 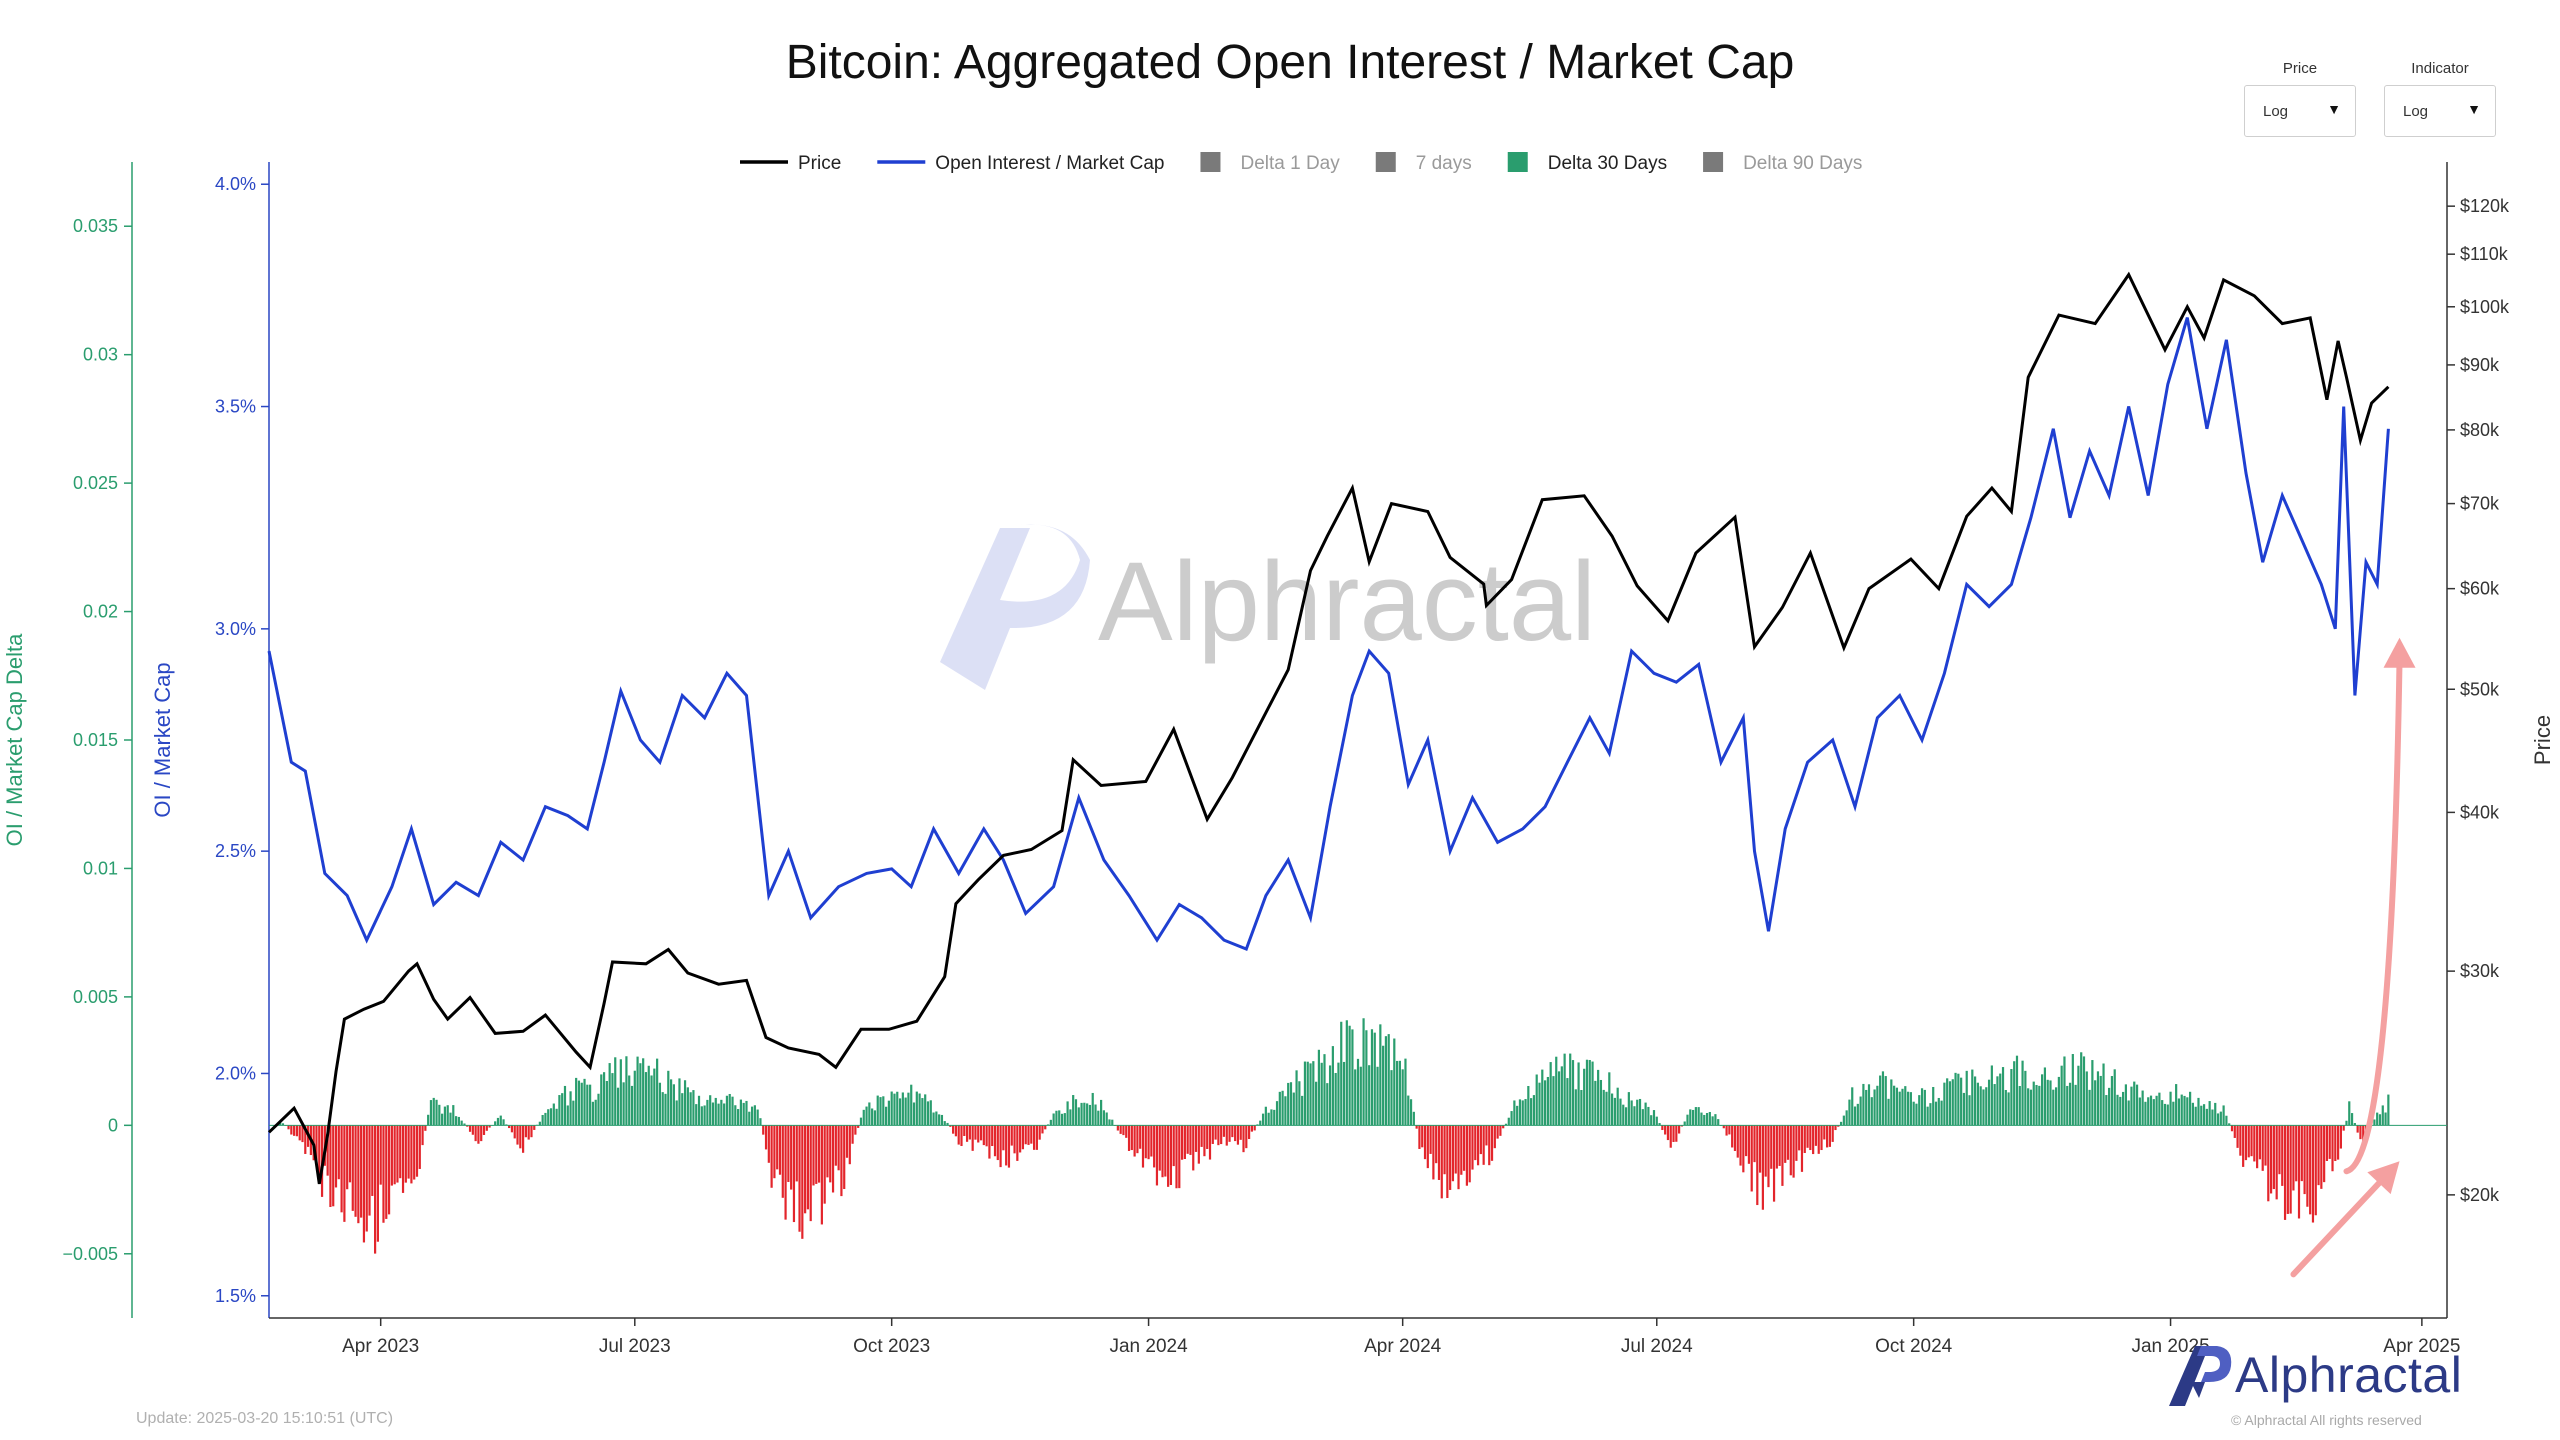 I want to click on price-scale-select: Log ▼, so click(x=2300, y=111).